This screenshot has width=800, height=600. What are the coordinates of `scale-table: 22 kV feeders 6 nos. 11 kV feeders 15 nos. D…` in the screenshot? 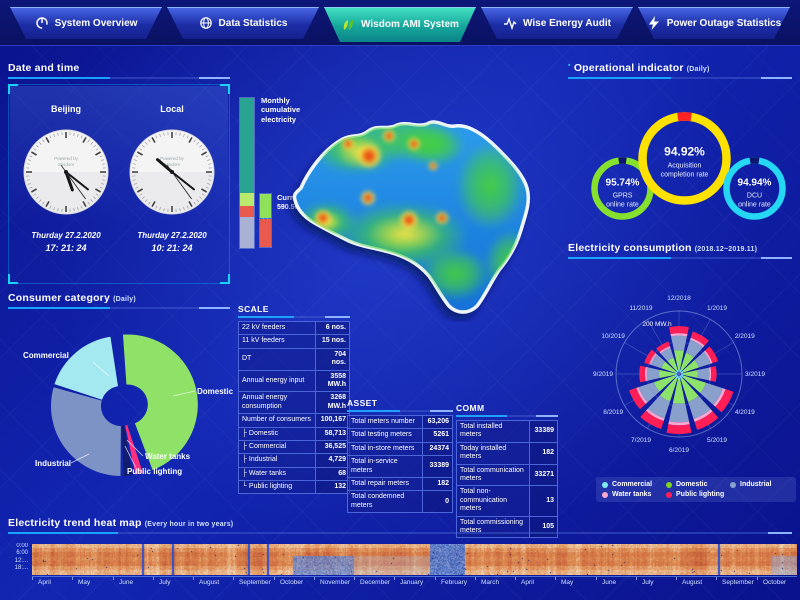 It's located at (294, 407).